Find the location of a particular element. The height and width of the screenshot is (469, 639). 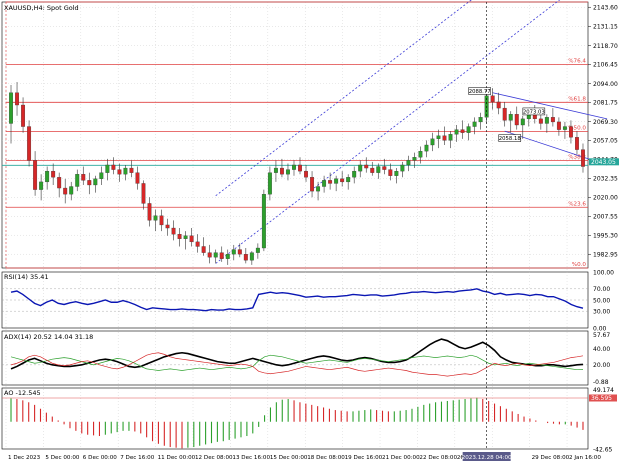

pane-frame-adx is located at coordinates (295, 358).